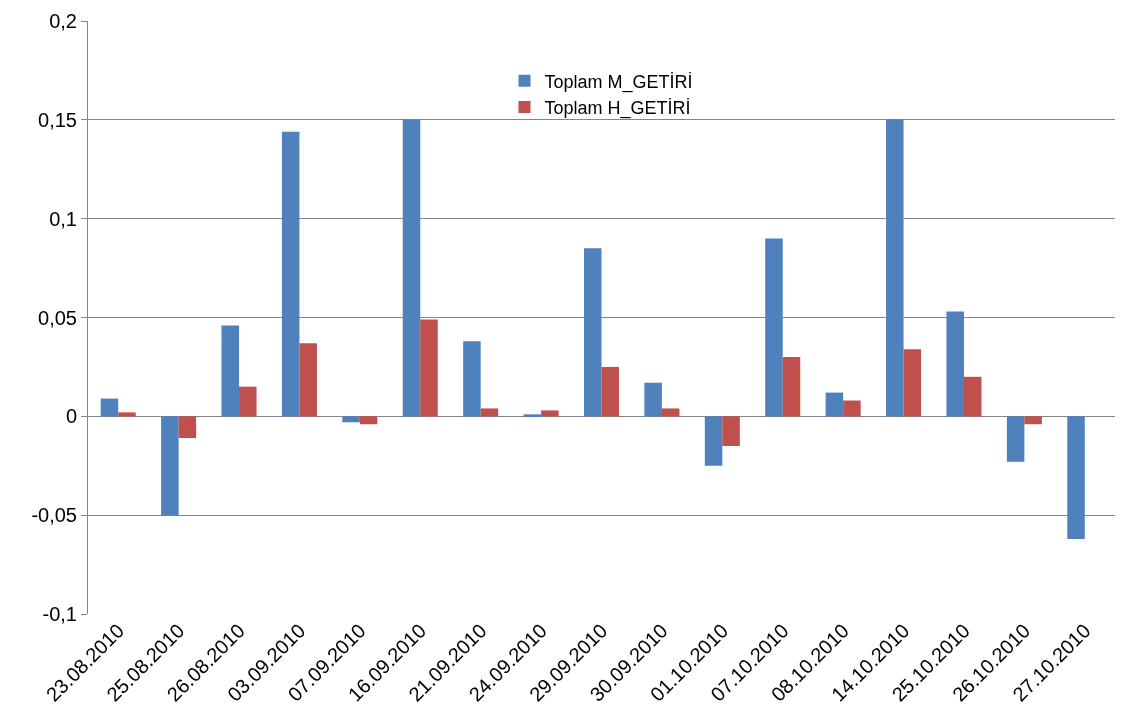 The width and height of the screenshot is (1125, 724). What do you see at coordinates (59, 614) in the screenshot?
I see `y-tick-label: -0,1` at bounding box center [59, 614].